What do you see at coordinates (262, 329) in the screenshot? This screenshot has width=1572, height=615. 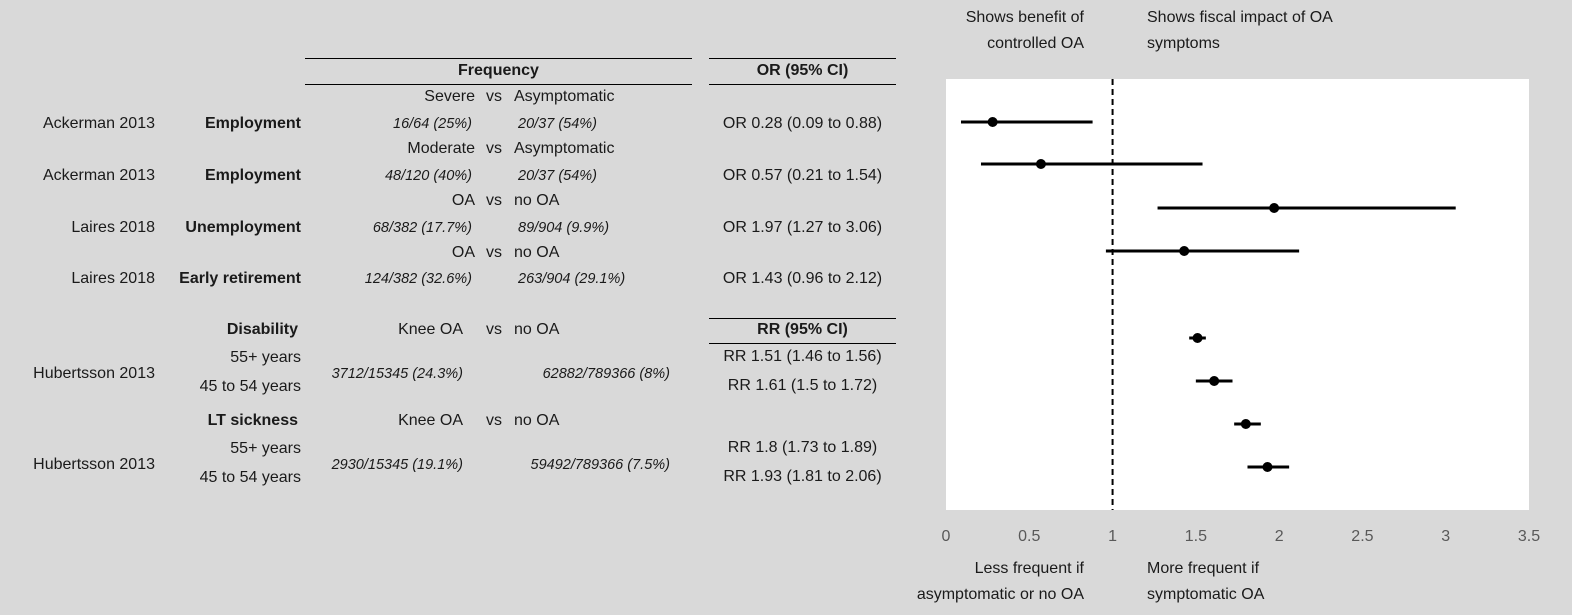 I see `subgroup-outcome: Disability` at bounding box center [262, 329].